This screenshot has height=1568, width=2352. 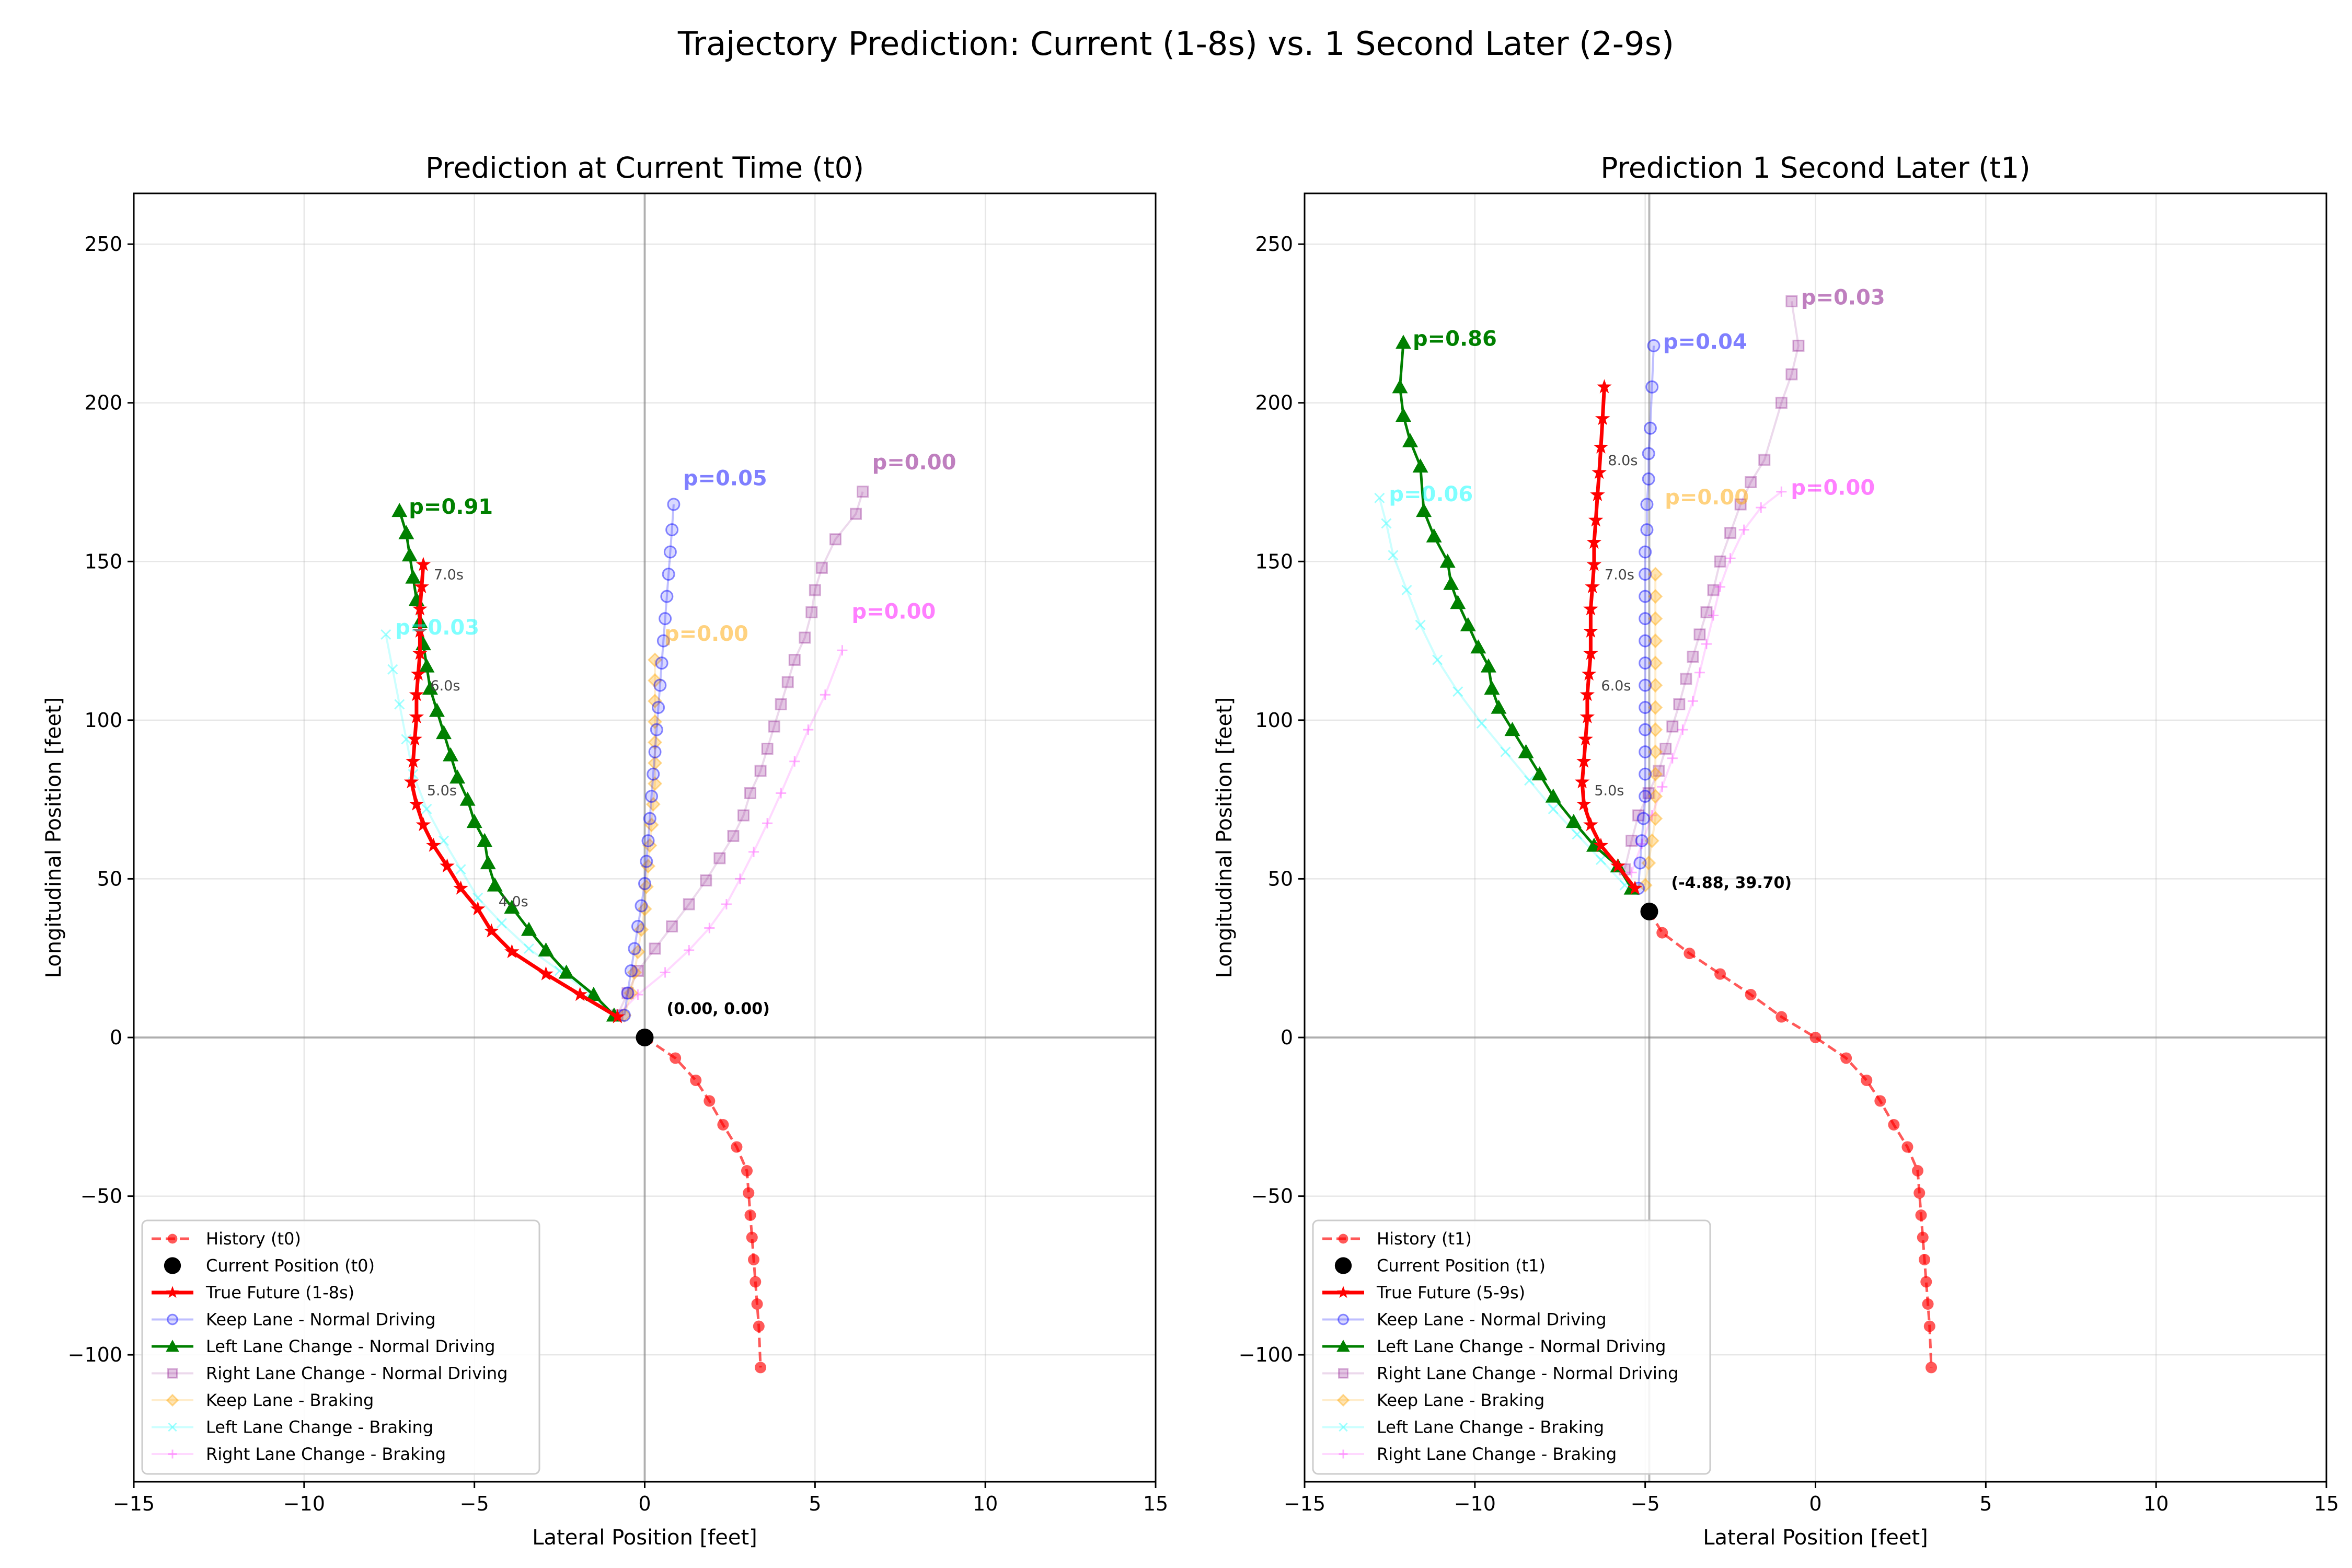 I want to click on legend-entry-label: Right Lane Change - Braking, so click(x=1497, y=1454).